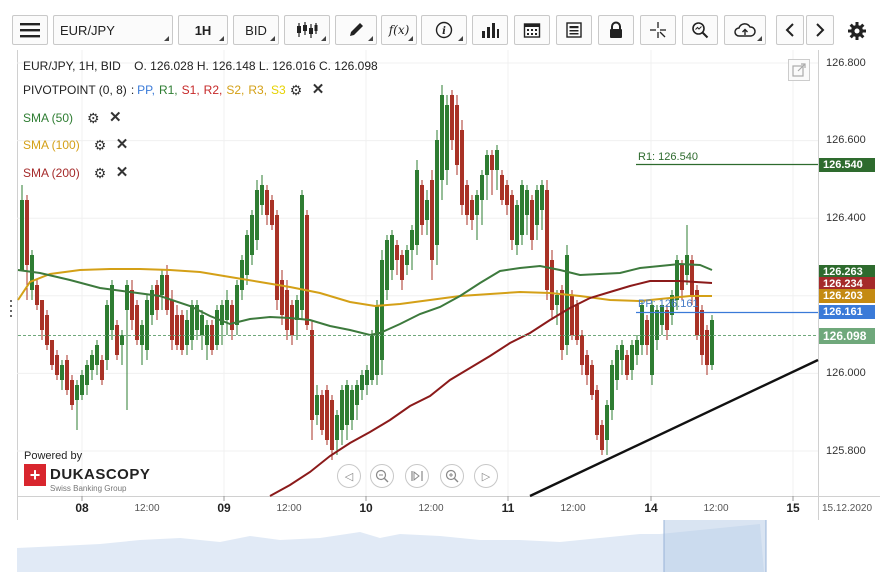 The height and width of the screenshot is (572, 880). I want to click on svg-text: i, so click(444, 31).